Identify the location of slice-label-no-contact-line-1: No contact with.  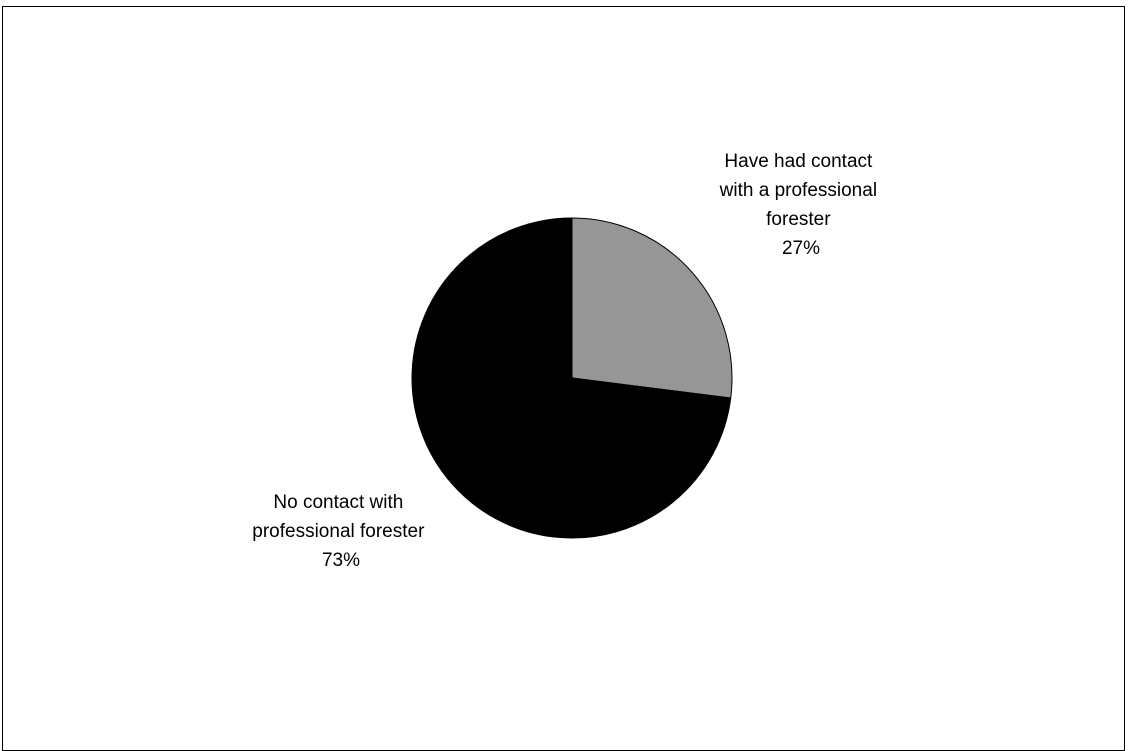
(338, 502).